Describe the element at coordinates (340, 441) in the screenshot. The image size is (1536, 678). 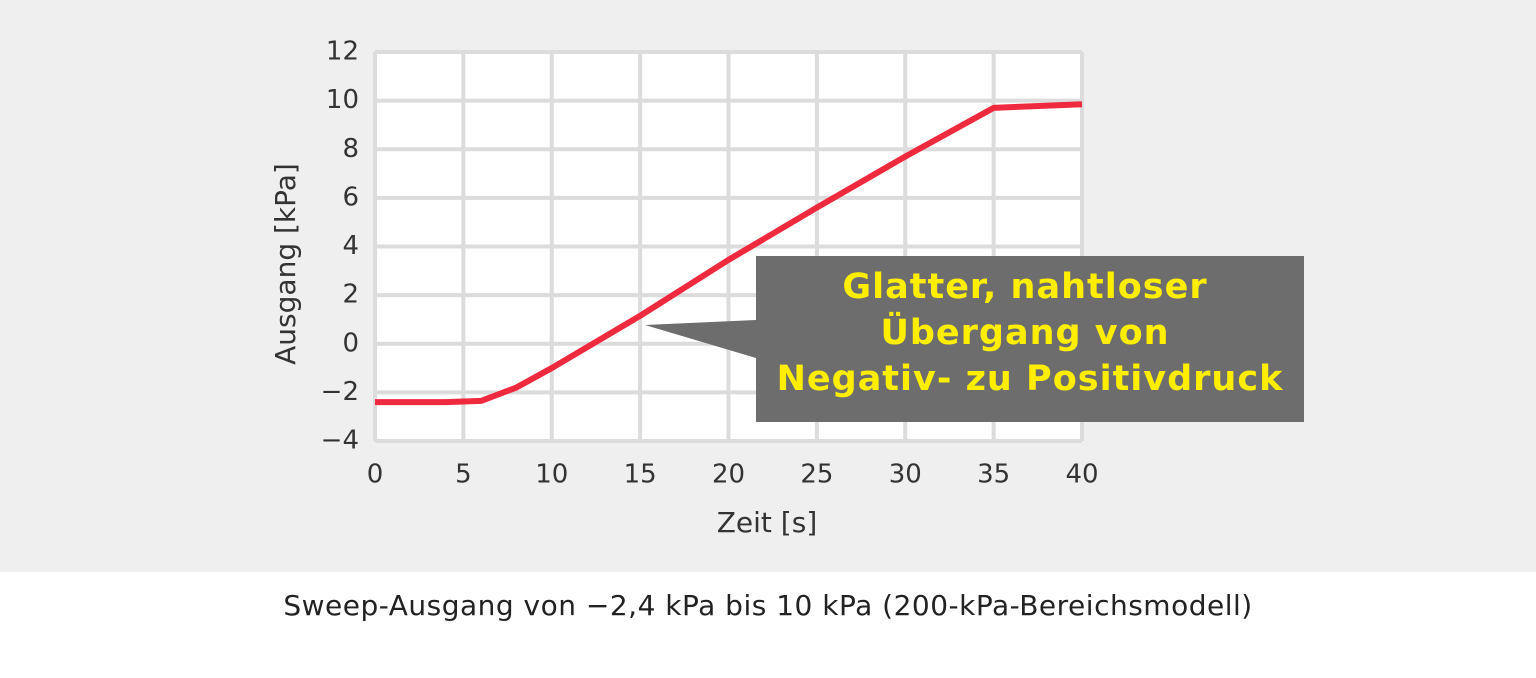
I see `y-tick-label: −4` at that location.